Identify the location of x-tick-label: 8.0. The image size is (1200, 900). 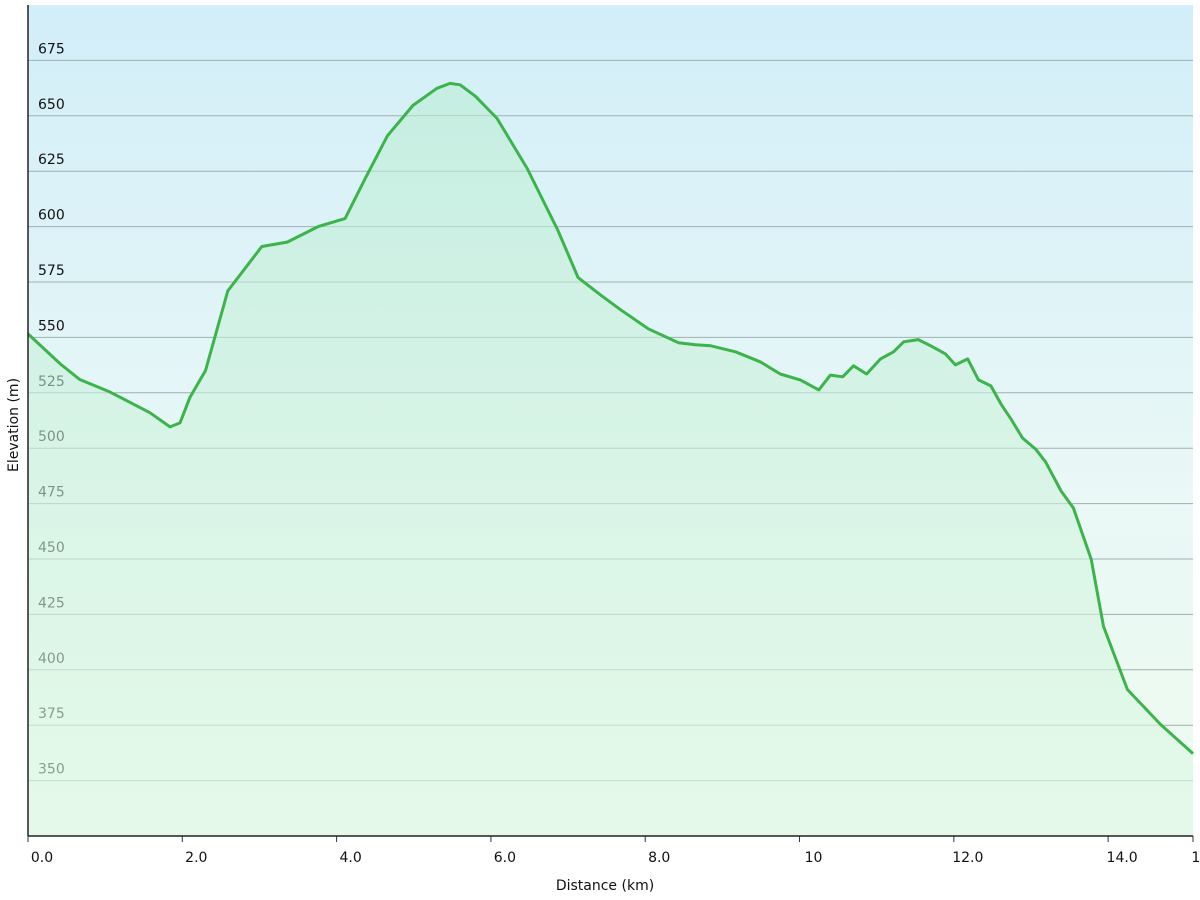
(659, 858).